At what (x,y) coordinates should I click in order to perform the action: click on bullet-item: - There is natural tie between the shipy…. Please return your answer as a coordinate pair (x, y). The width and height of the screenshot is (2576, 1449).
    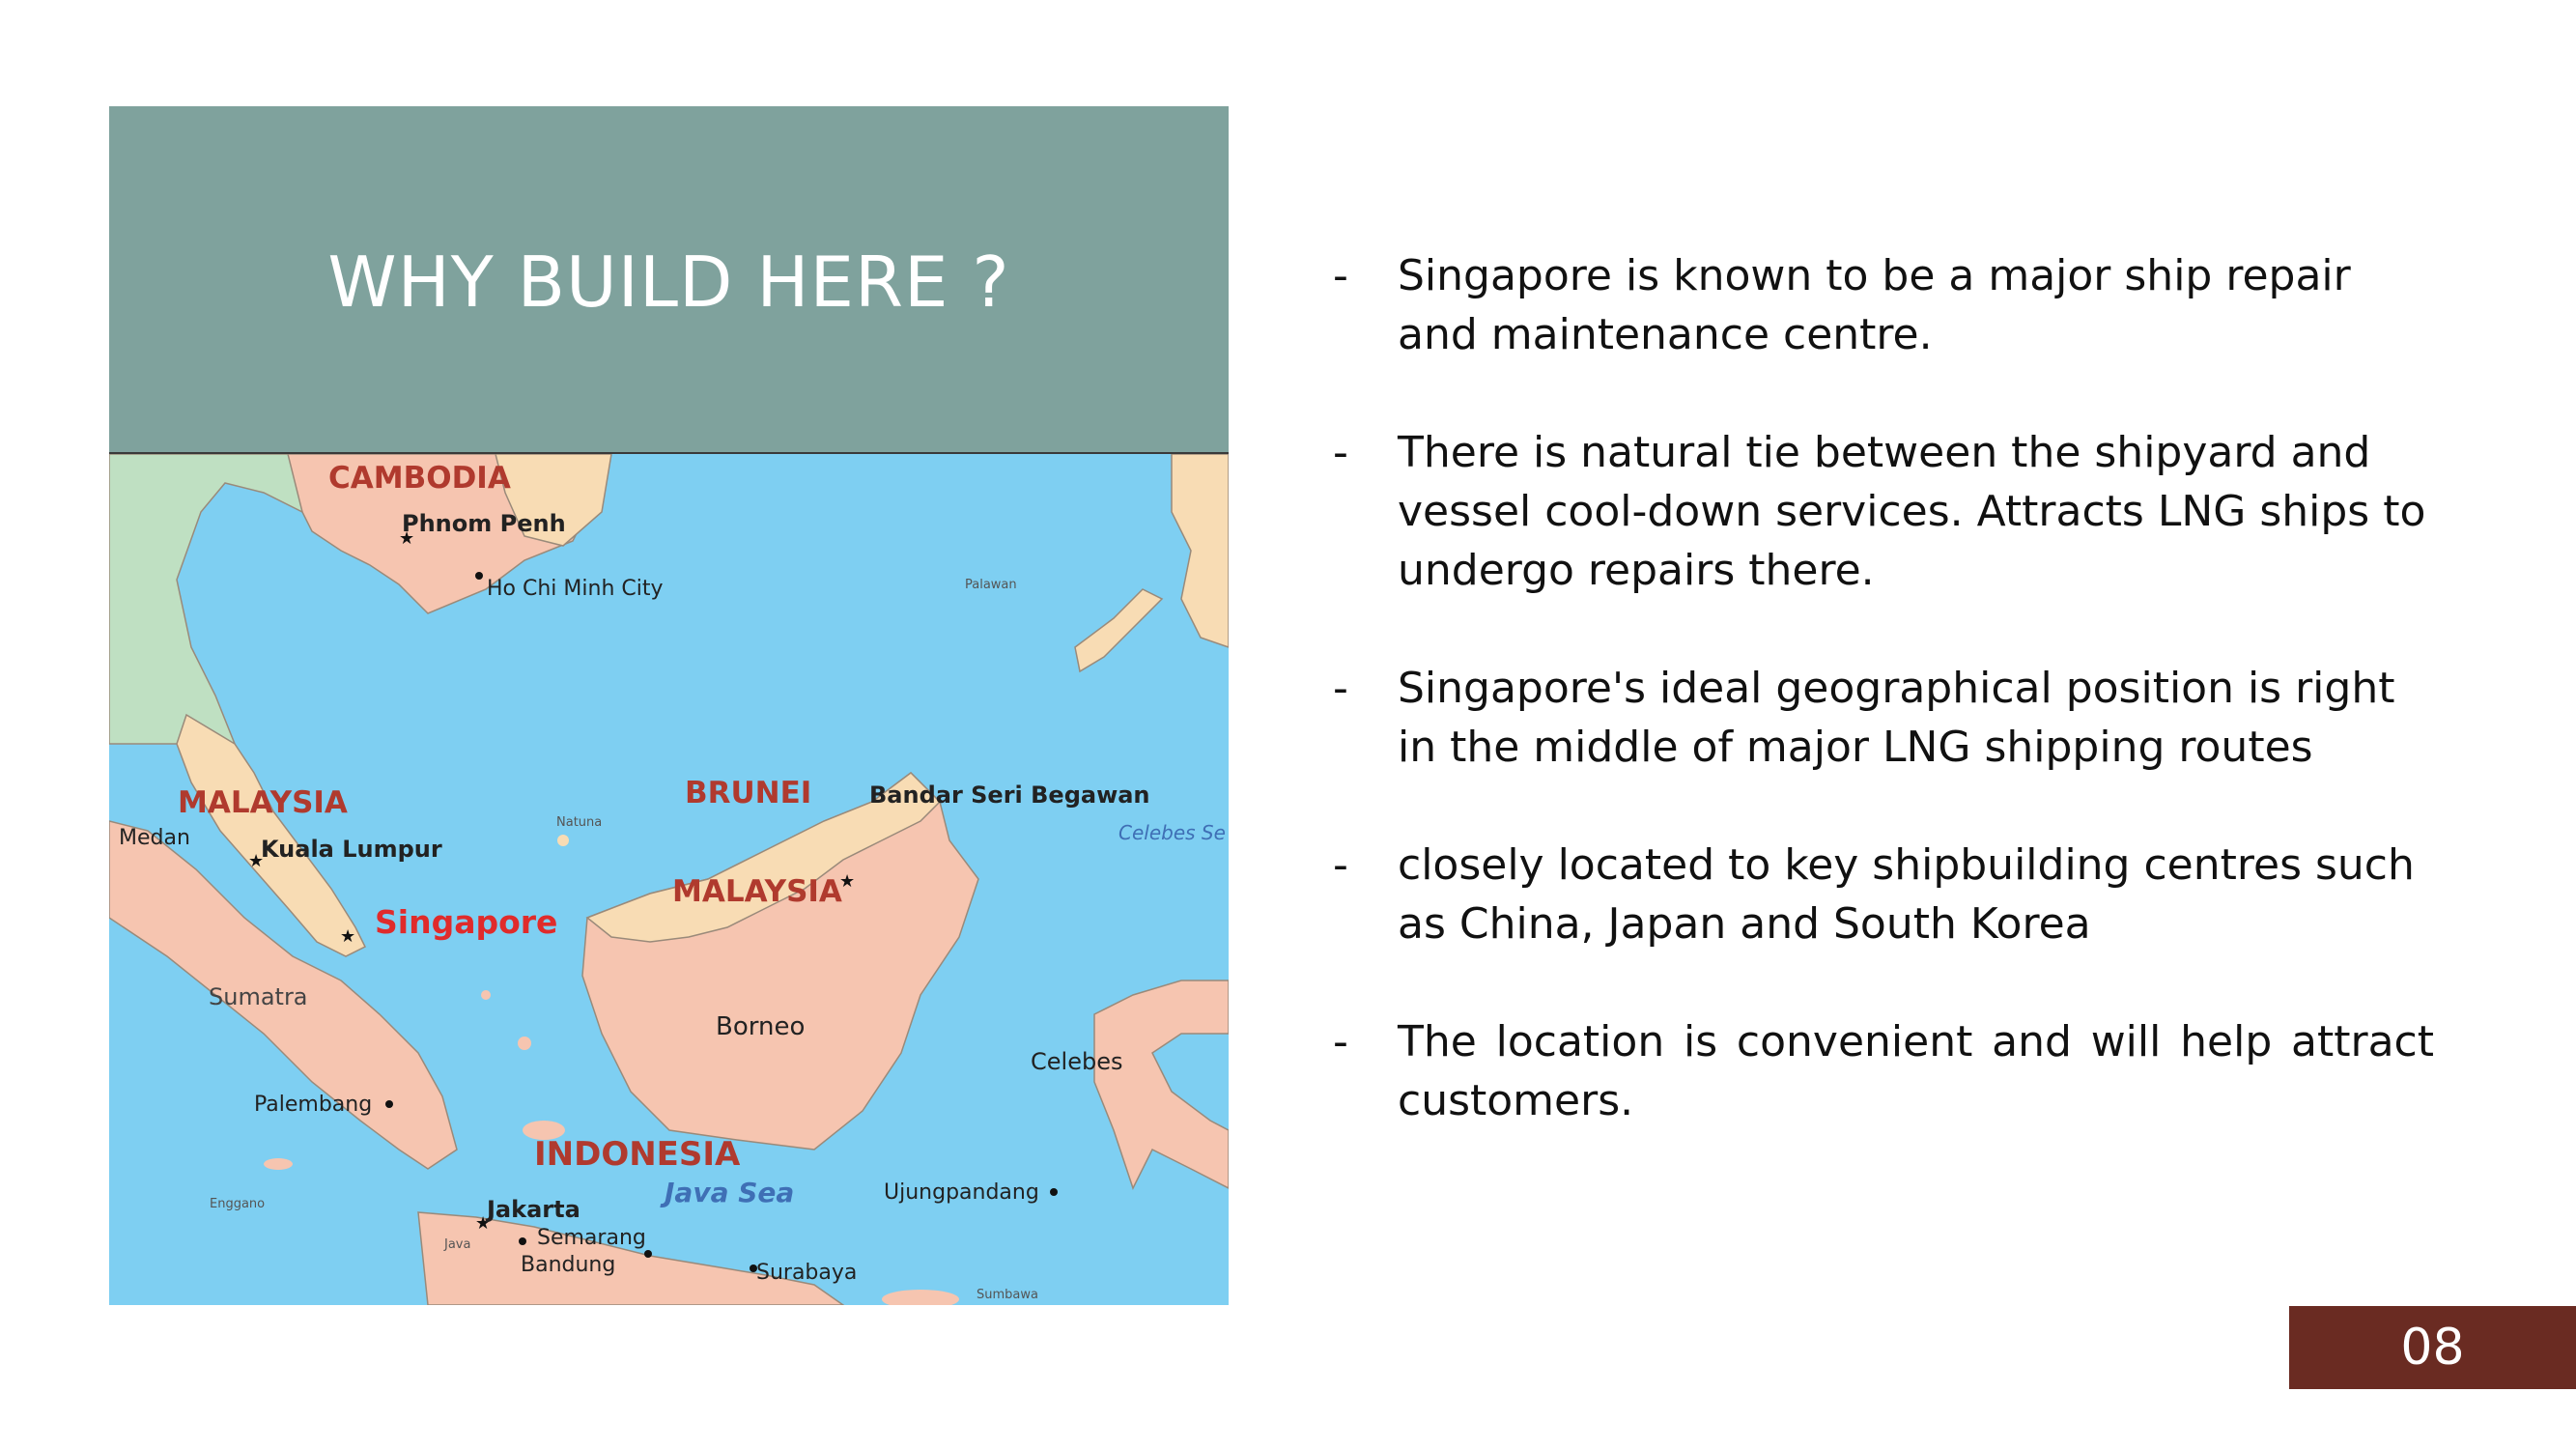
    Looking at the image, I should click on (1883, 511).